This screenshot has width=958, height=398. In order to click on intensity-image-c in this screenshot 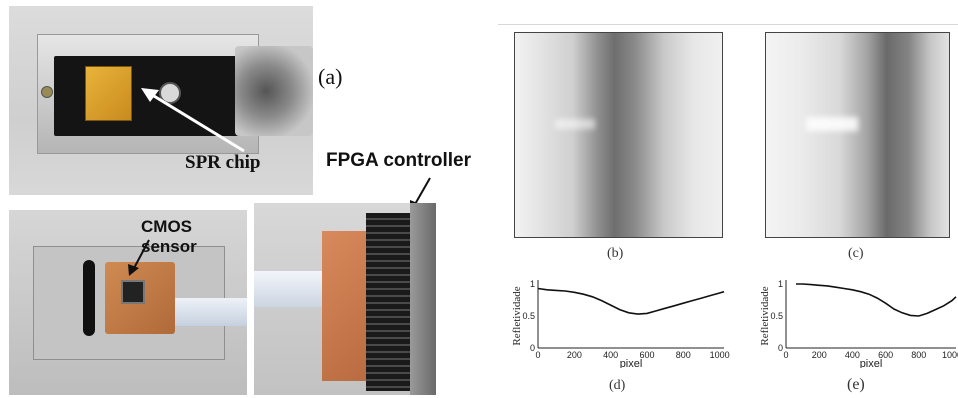, I will do `click(857, 135)`.